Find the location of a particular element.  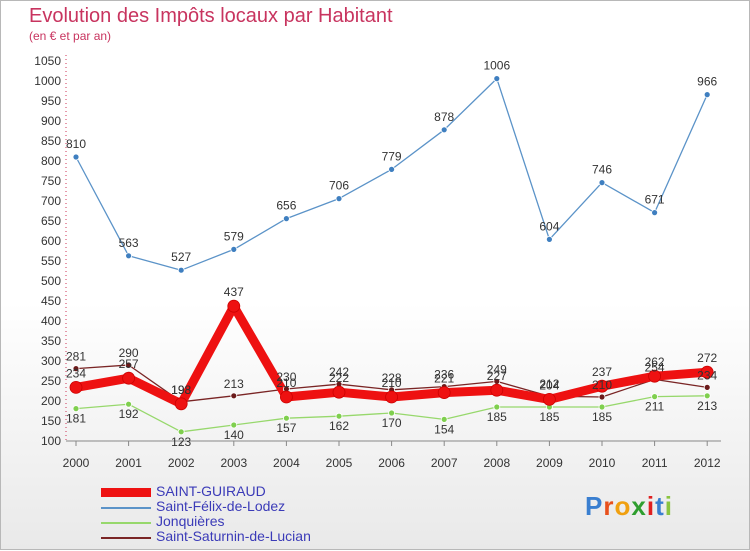

y-tick-label: 1050 is located at coordinates (47, 61).